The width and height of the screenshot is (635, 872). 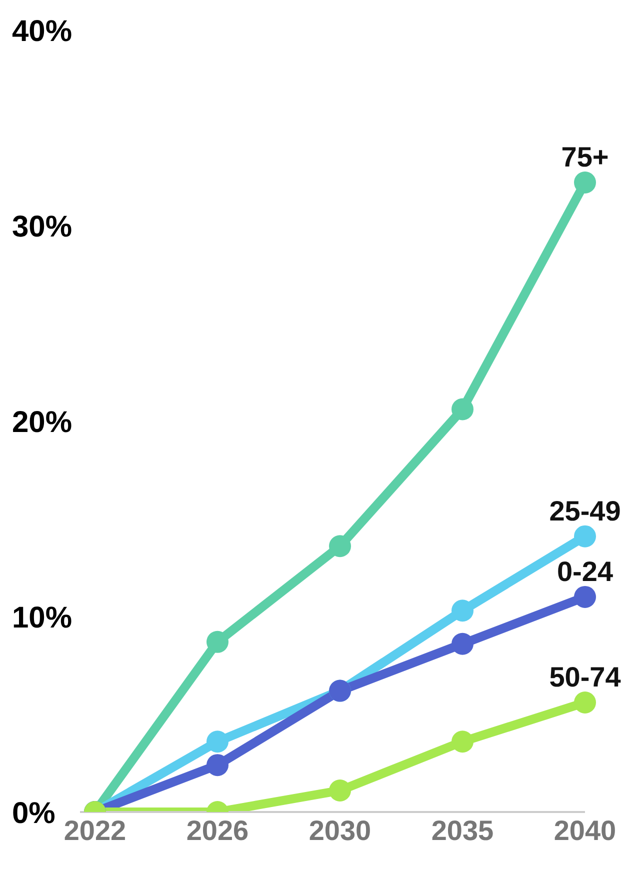 What do you see at coordinates (42, 618) in the screenshot?
I see `y-tick-label: 10%` at bounding box center [42, 618].